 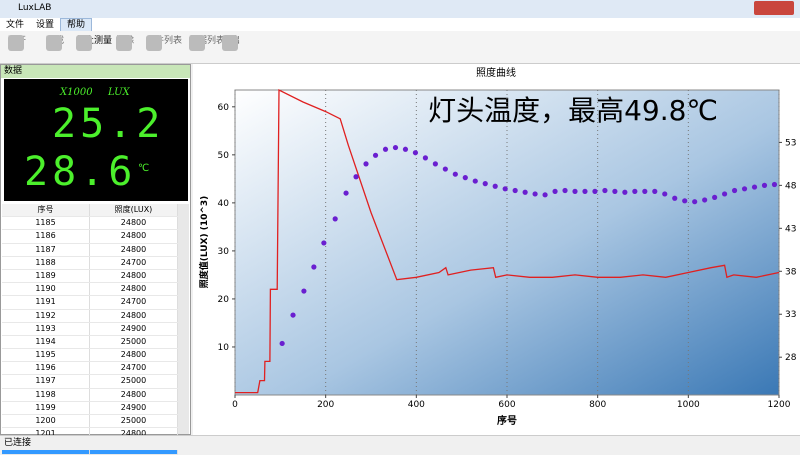 I want to click on table-row: 1199 24900, so click(x=90, y=408).